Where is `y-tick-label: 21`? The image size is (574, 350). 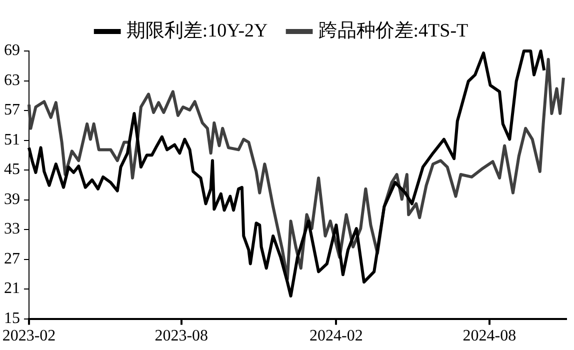 y-tick-label: 21 is located at coordinates (12, 289).